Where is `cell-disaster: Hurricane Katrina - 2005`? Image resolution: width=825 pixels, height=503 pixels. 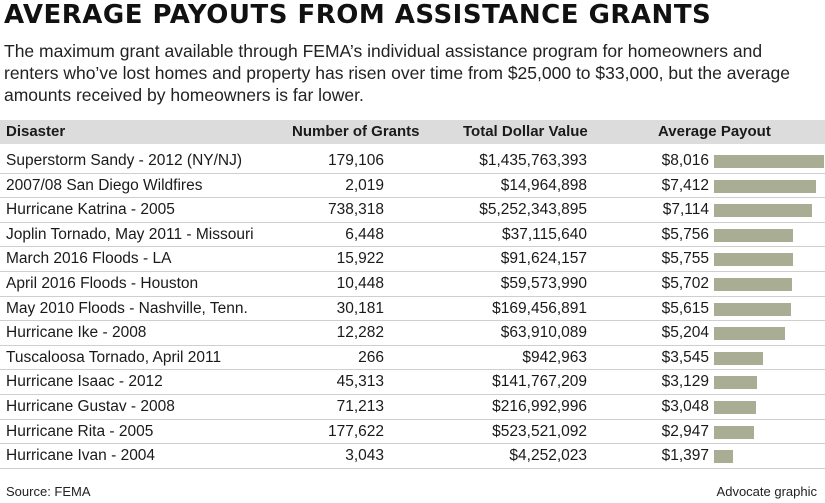
cell-disaster: Hurricane Katrina - 2005 is located at coordinates (90, 210).